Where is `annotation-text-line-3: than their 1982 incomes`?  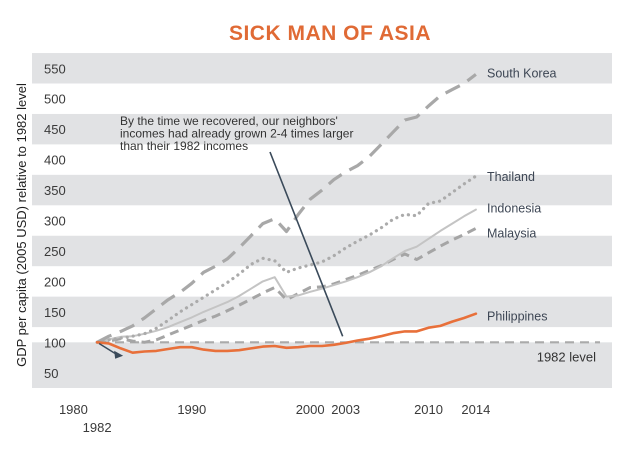 annotation-text-line-3: than their 1982 incomes is located at coordinates (184, 146).